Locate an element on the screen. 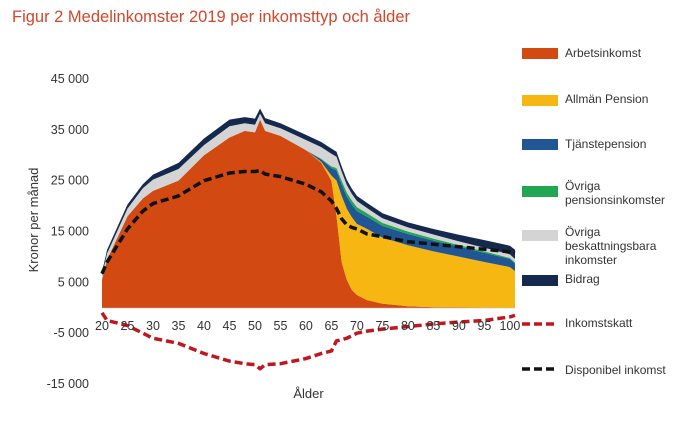  y-tick-label: -5 000 is located at coordinates (71, 333).